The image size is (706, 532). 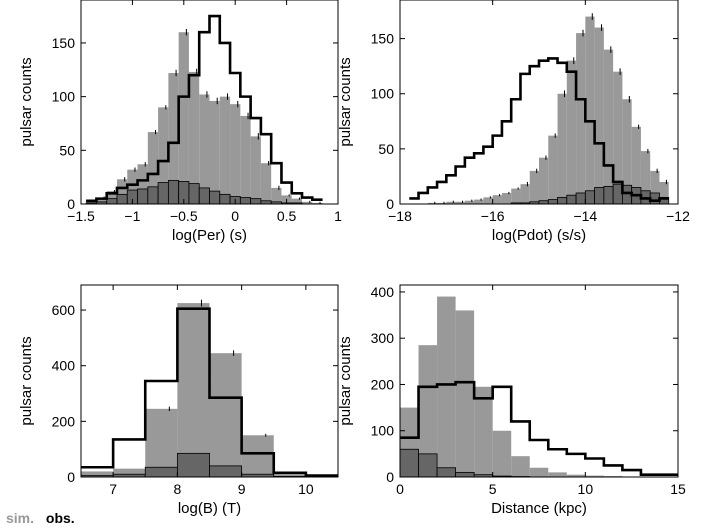 What do you see at coordinates (113, 489) in the screenshot?
I see `x-tick-label: 7` at bounding box center [113, 489].